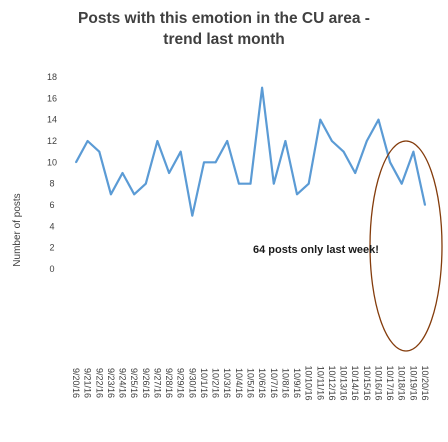 This screenshot has height=442, width=448. What do you see at coordinates (204, 383) in the screenshot?
I see `x-tick-label: 10/1/16` at bounding box center [204, 383].